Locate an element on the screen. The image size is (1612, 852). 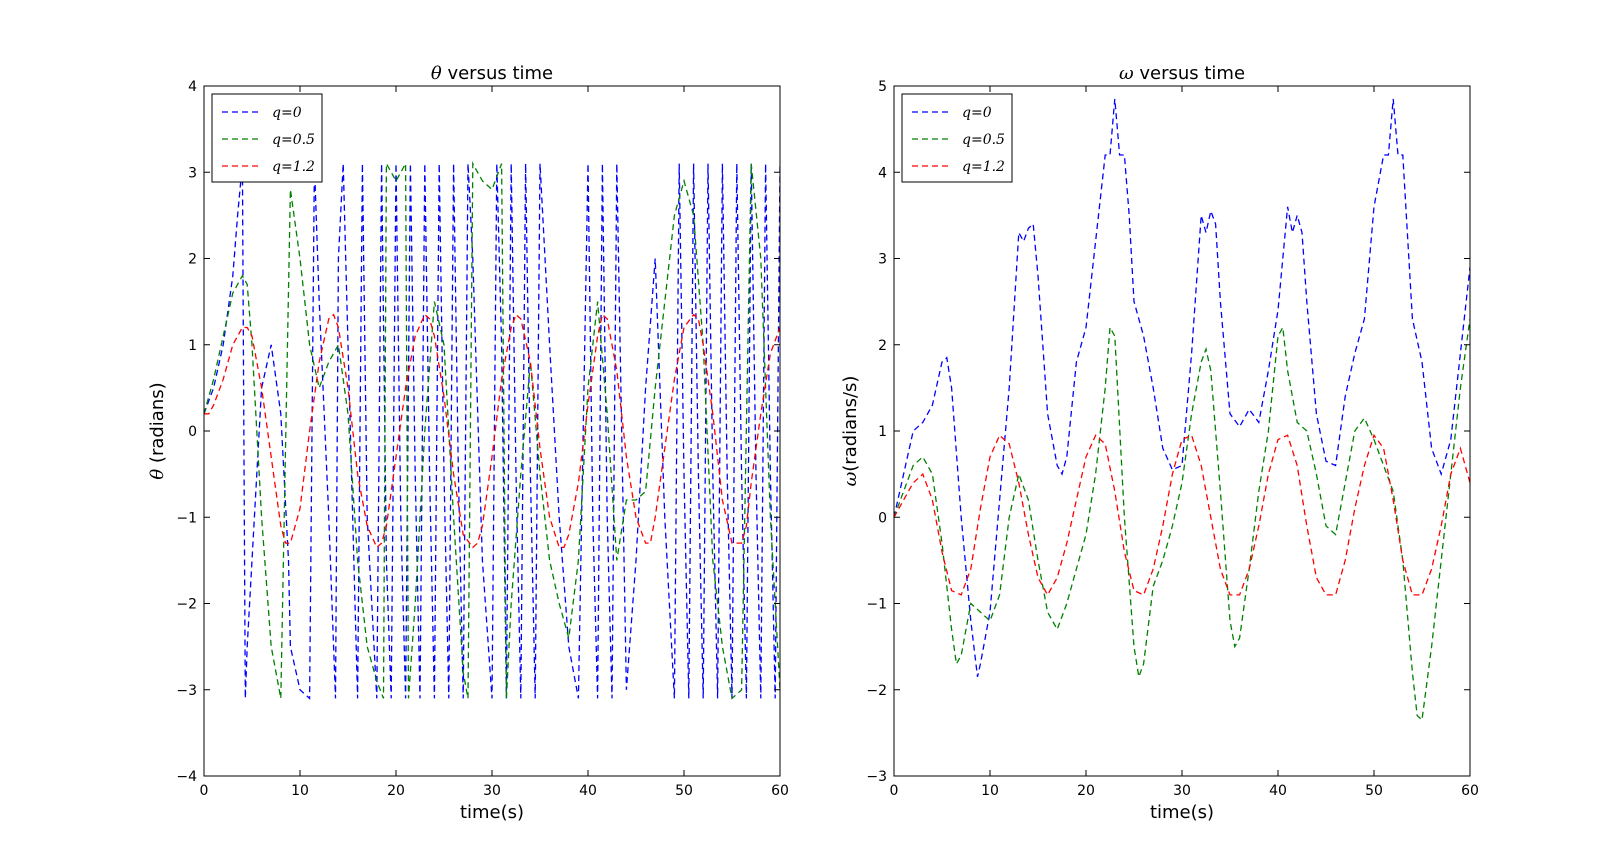
y-tick-label: −4 is located at coordinates (186, 777).